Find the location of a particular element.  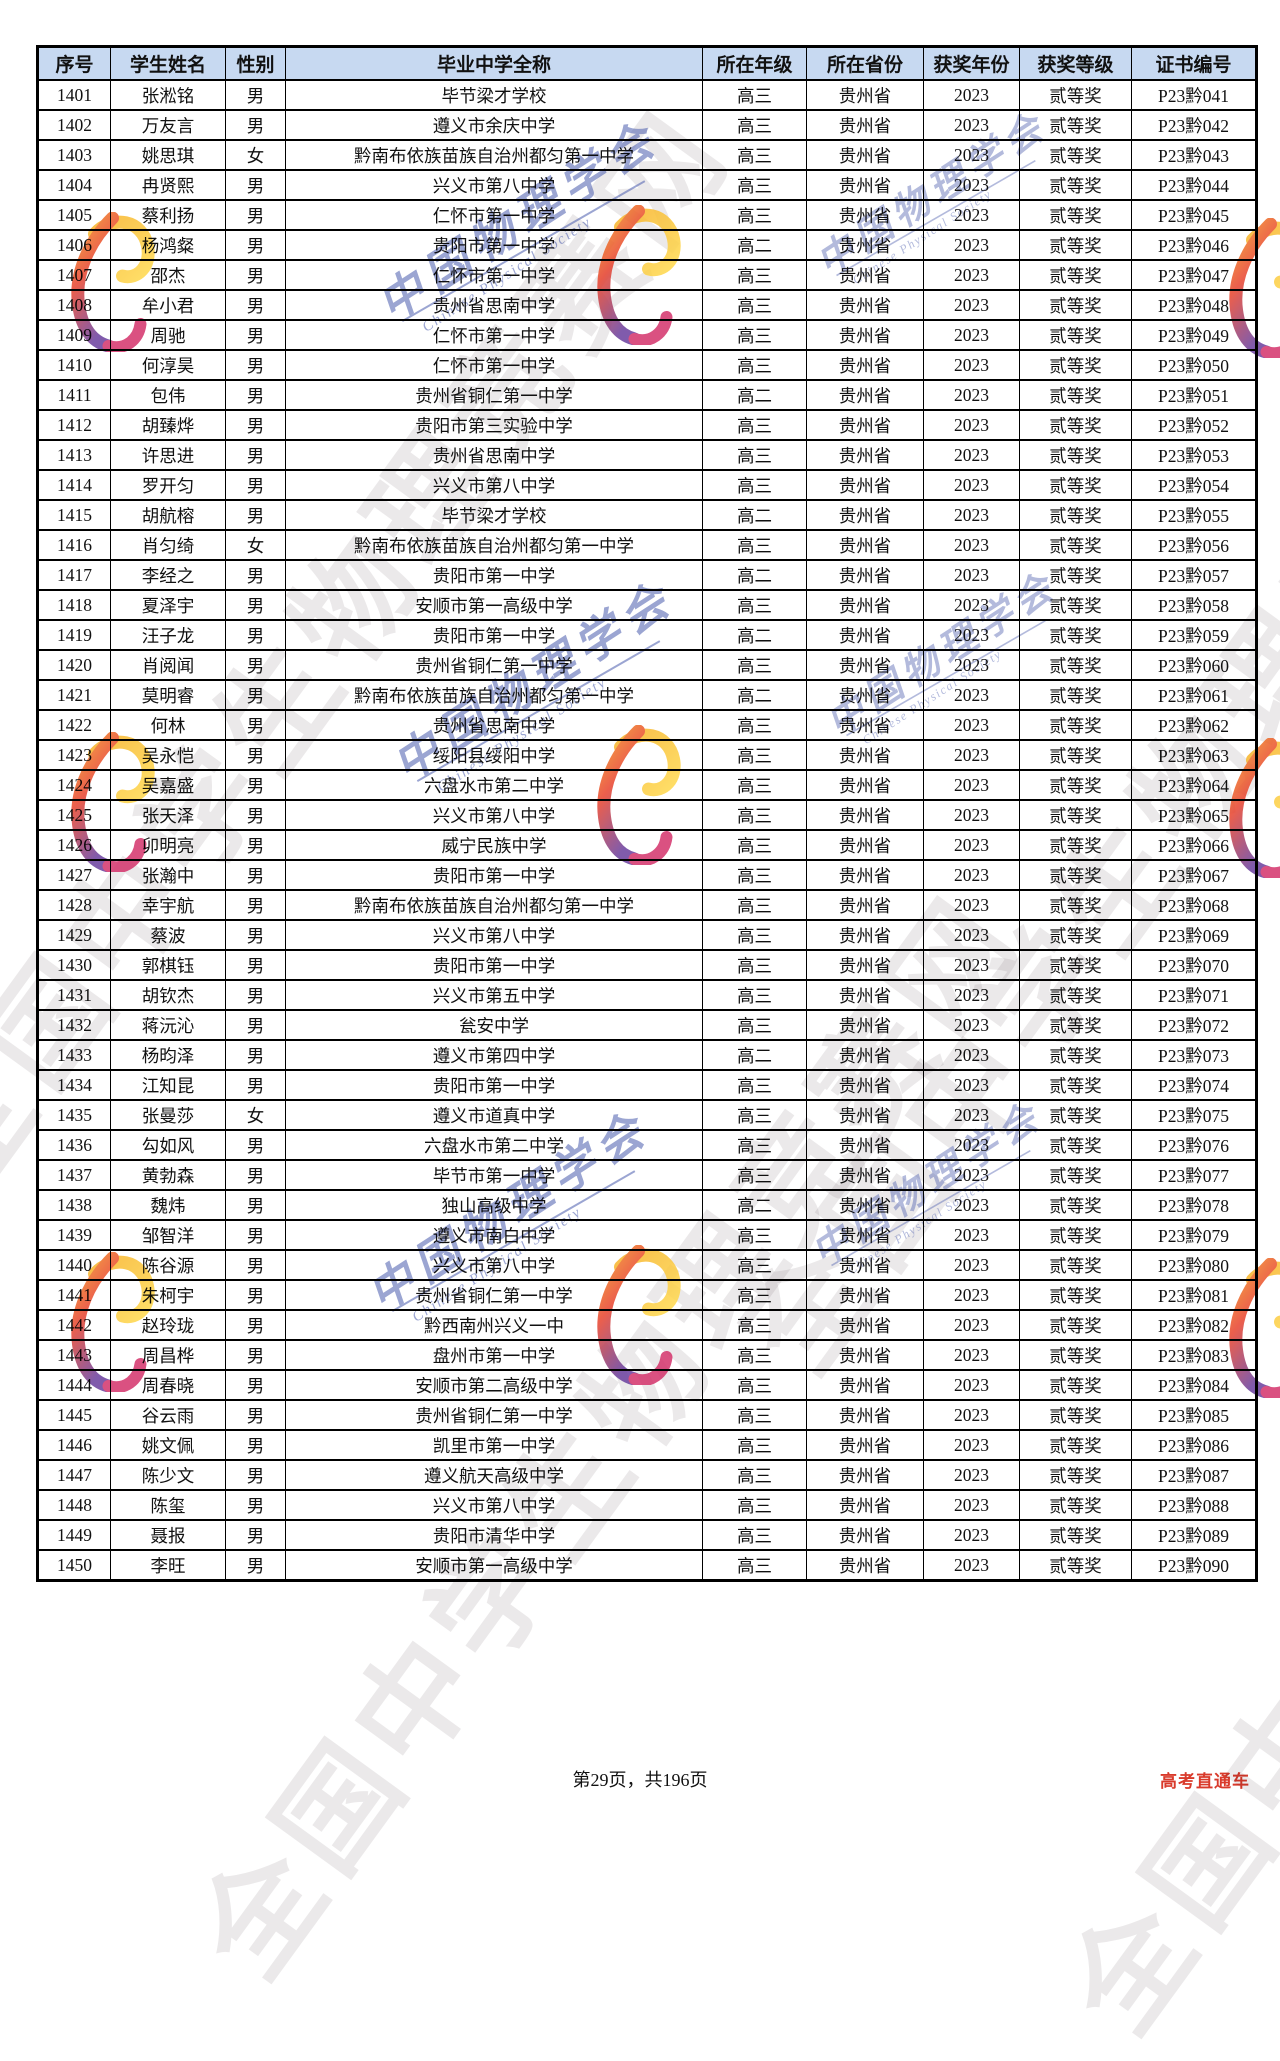

cell-num: 1440 is located at coordinates (74, 1265).